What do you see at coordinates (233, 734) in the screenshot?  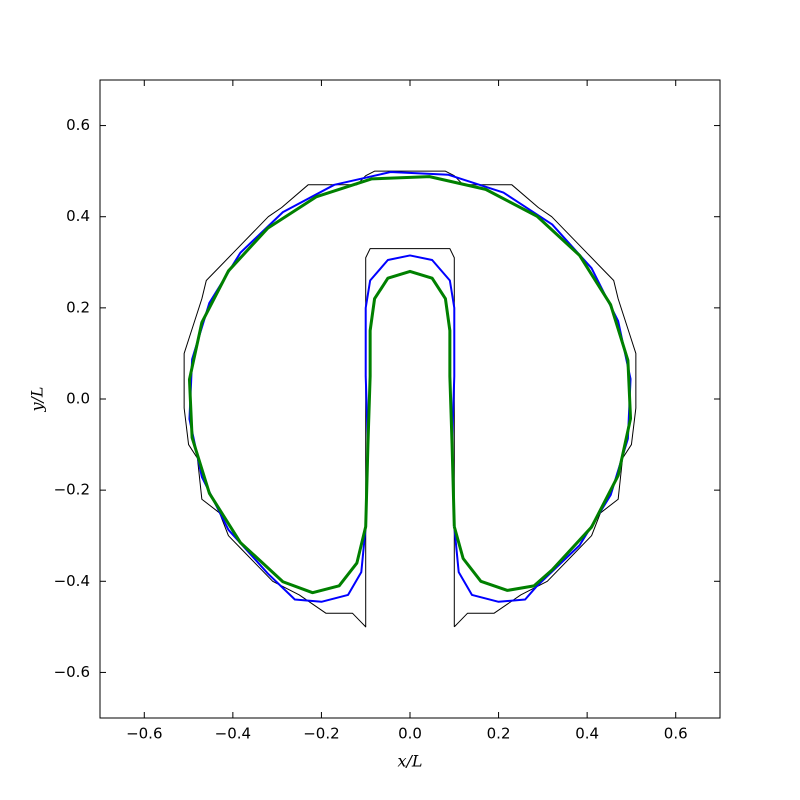 I see `x-tick-label: −0.4` at bounding box center [233, 734].